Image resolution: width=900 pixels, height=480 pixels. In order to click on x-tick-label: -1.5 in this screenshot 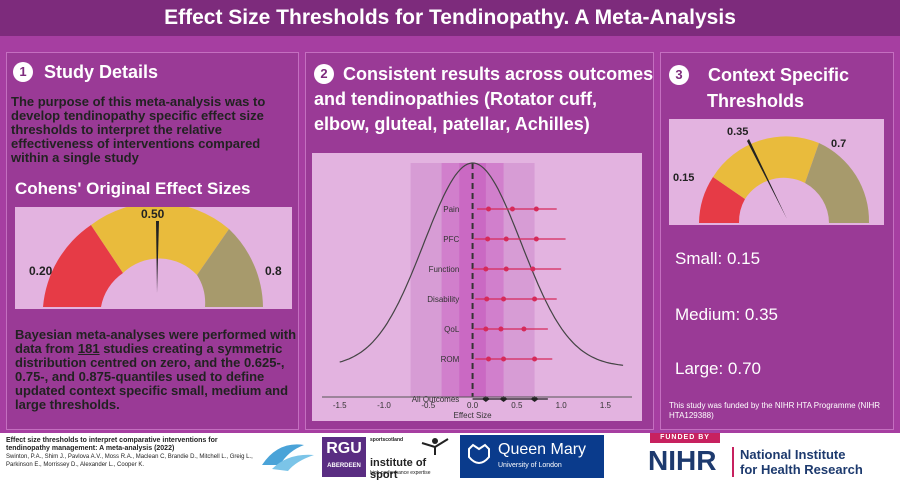, I will do `click(340, 405)`.